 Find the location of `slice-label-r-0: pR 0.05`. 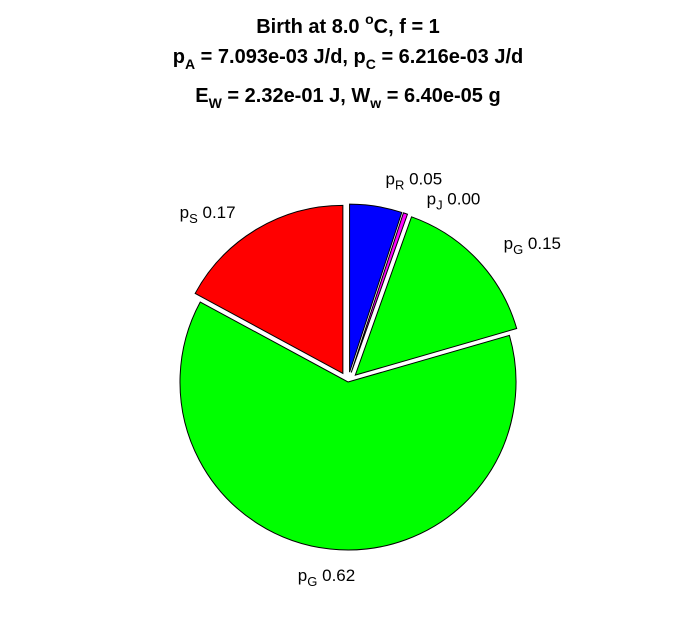

slice-label-r-0: pR 0.05 is located at coordinates (414, 181).